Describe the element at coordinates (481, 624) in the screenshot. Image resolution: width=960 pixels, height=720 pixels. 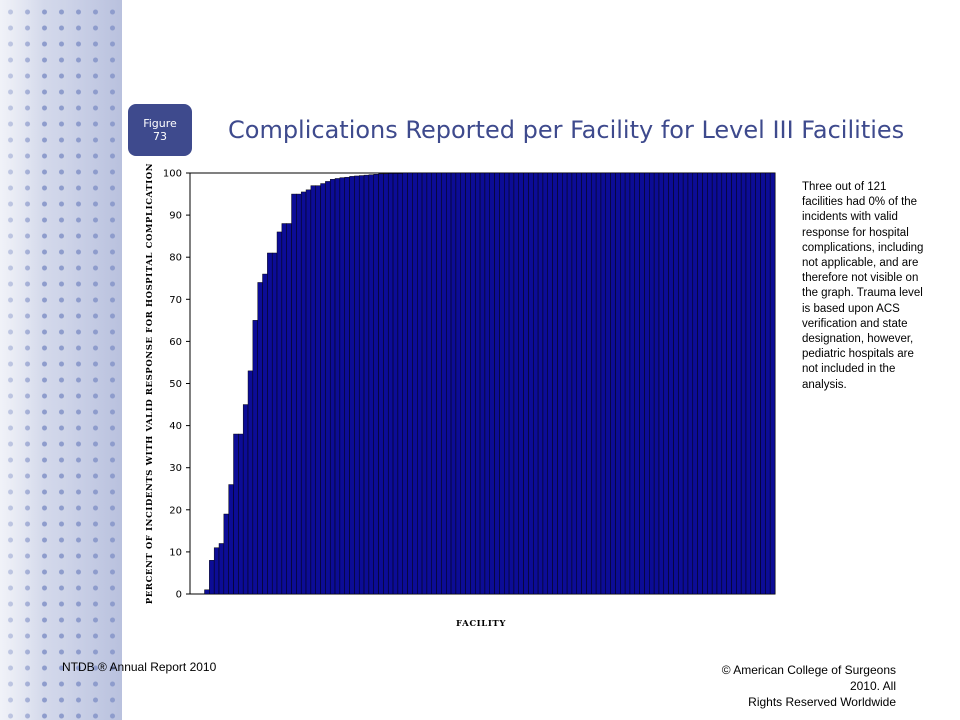
I see `x-axis-title: FACILITY` at that location.